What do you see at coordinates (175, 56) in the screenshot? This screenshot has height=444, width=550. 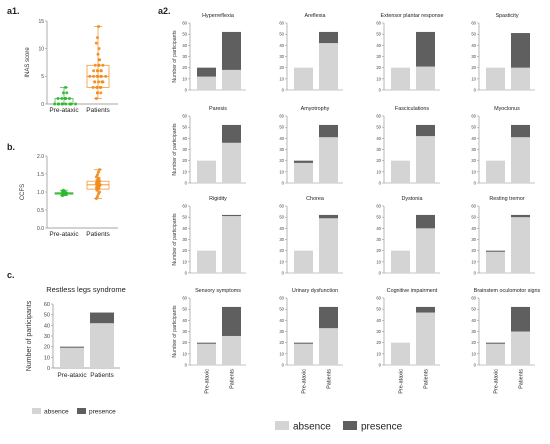 I see `a2-y-title: Number of participants` at bounding box center [175, 56].